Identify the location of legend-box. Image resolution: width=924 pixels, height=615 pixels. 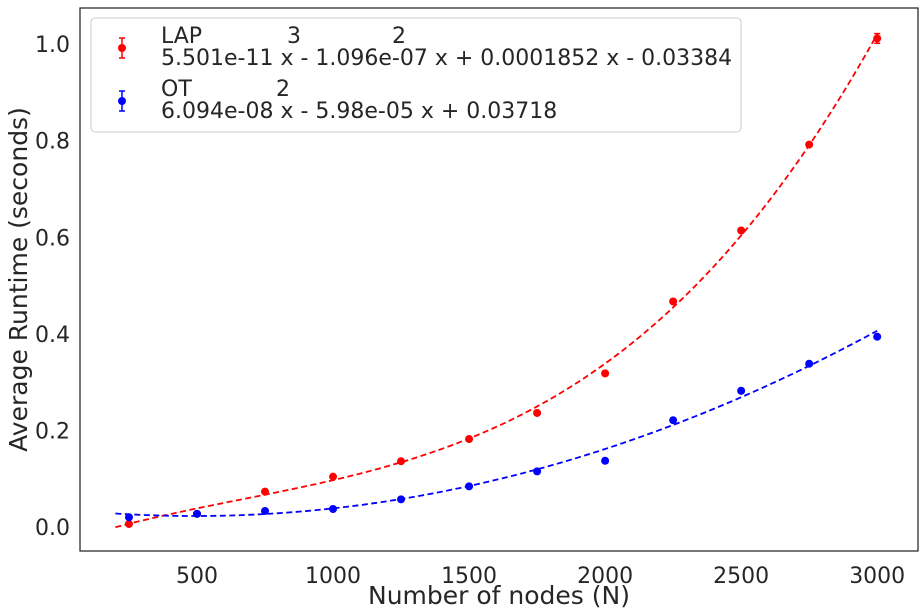
(416, 75).